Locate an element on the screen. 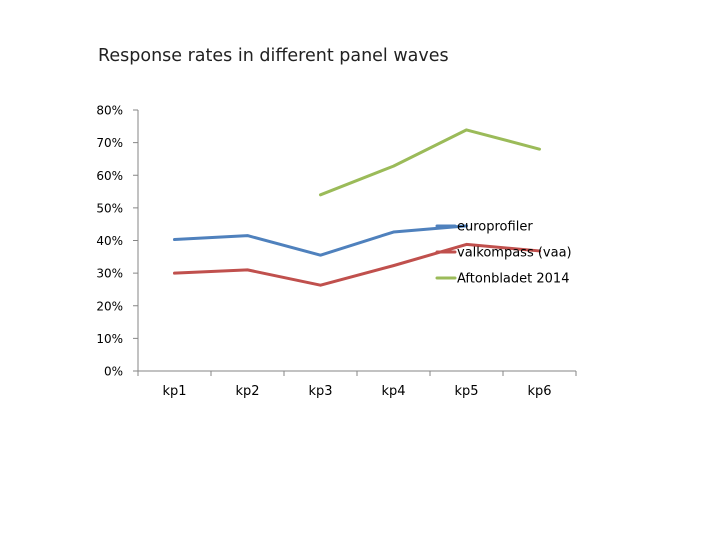 This screenshot has width=720, height=540. x-tick-label: kp1 is located at coordinates (174, 391).